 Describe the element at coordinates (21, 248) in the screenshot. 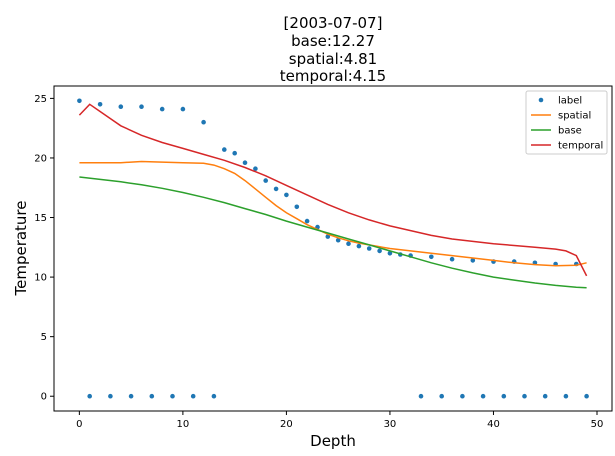

I see `y-axis-label: Temperature` at that location.